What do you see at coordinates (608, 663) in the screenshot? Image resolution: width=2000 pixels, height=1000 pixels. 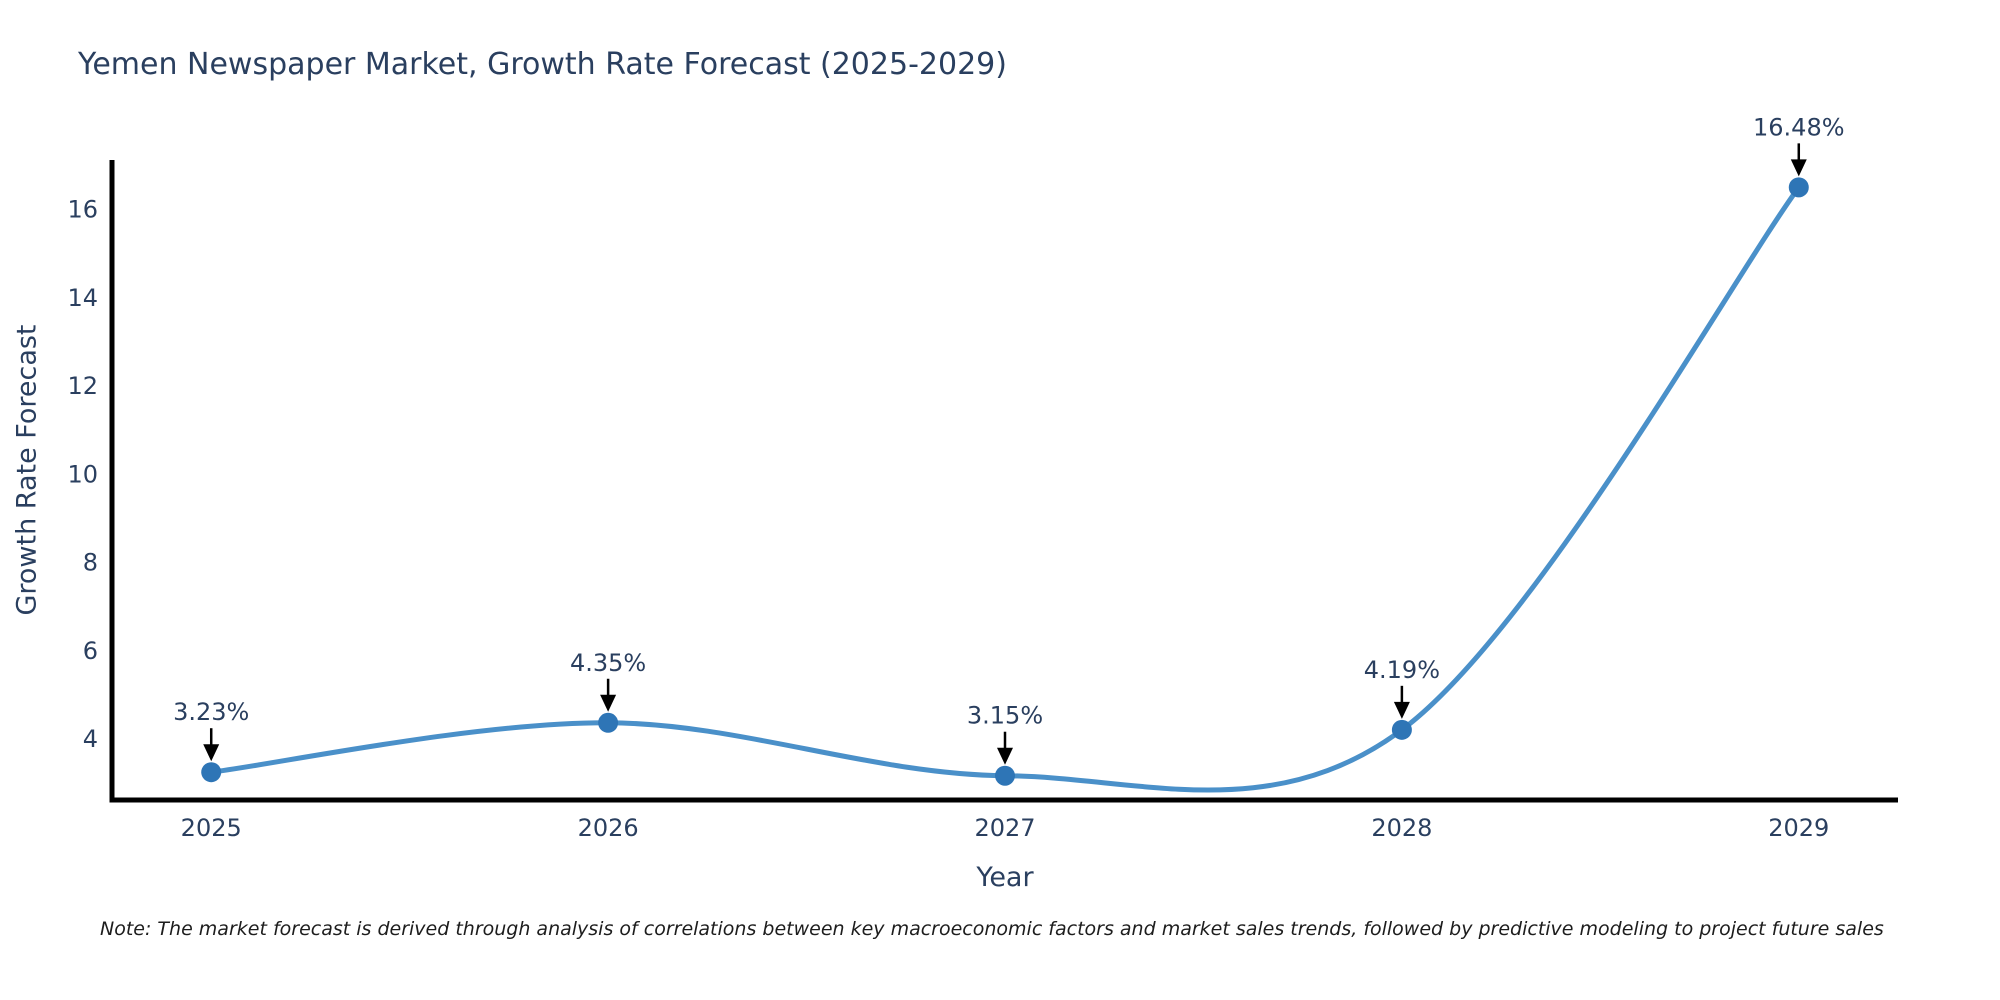 I see `point-annotation-label: 4.35%` at bounding box center [608, 663].